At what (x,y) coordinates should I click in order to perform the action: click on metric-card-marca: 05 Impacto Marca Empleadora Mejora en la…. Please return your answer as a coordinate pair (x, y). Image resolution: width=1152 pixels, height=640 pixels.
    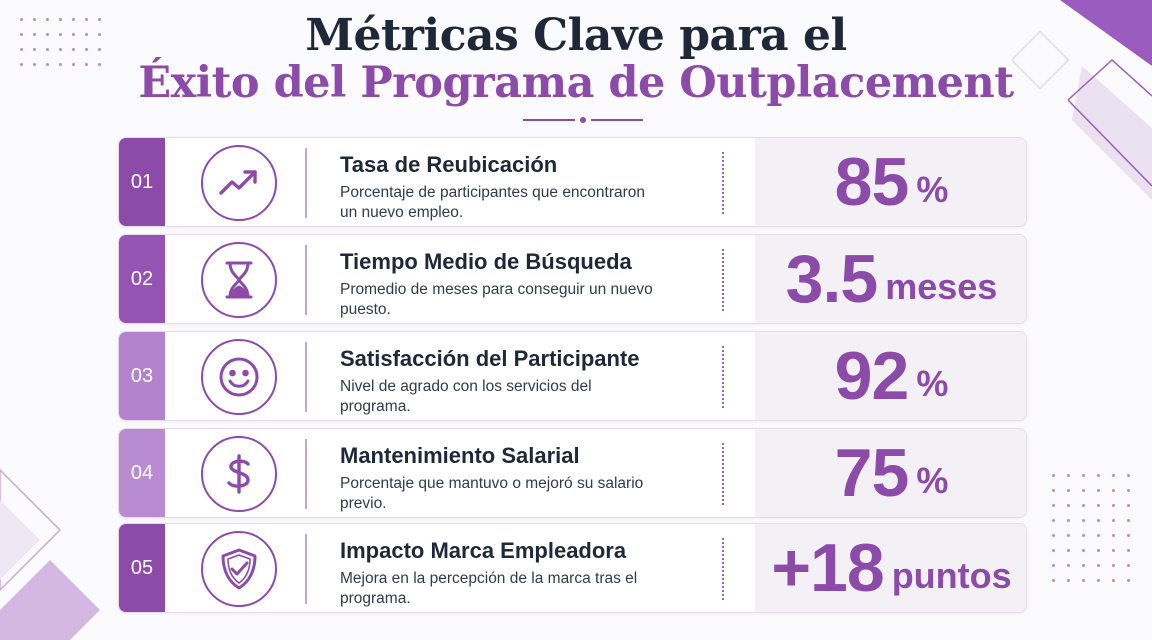
    Looking at the image, I should click on (572, 568).